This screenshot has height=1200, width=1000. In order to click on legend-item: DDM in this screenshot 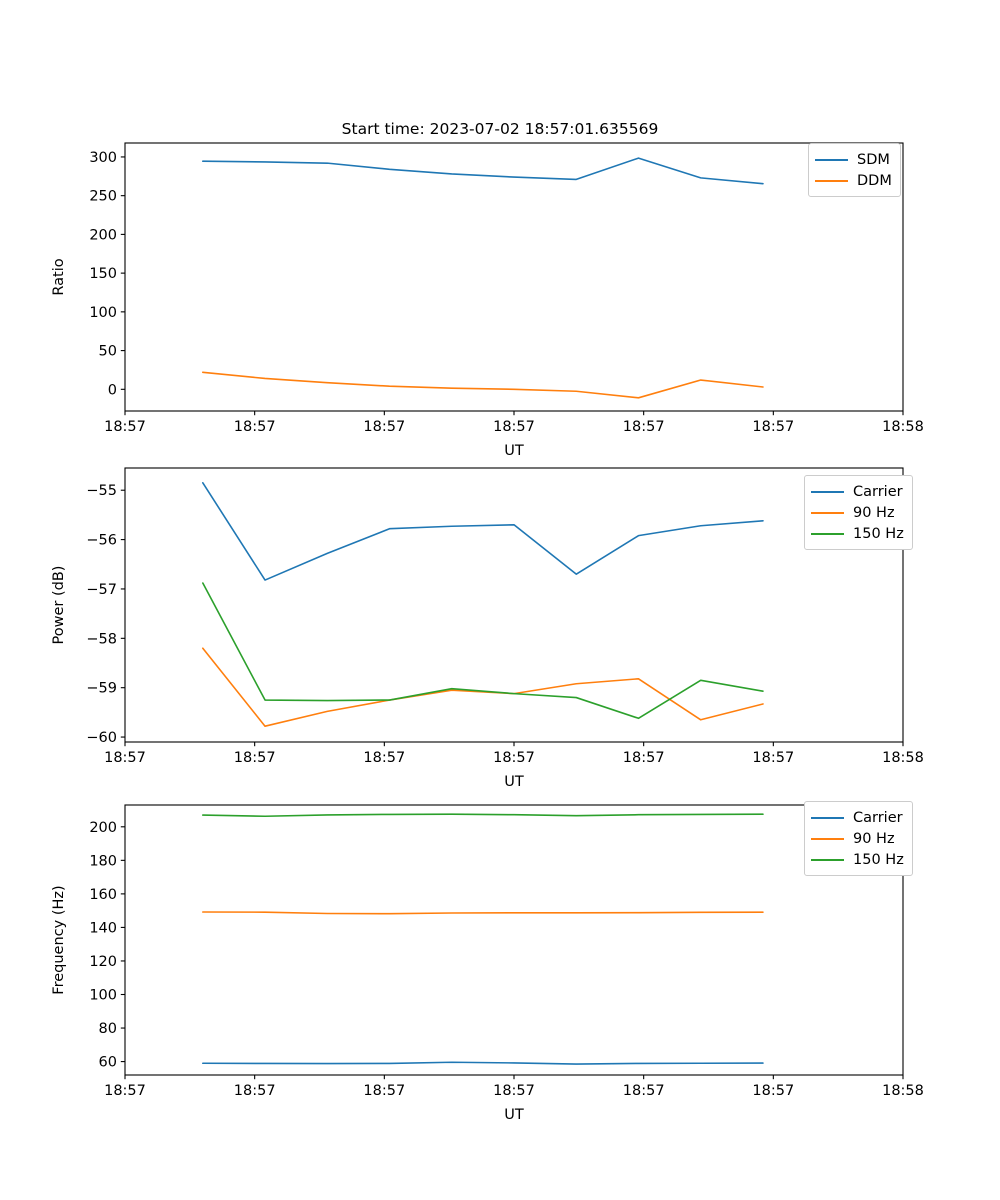, I will do `click(853, 180)`.